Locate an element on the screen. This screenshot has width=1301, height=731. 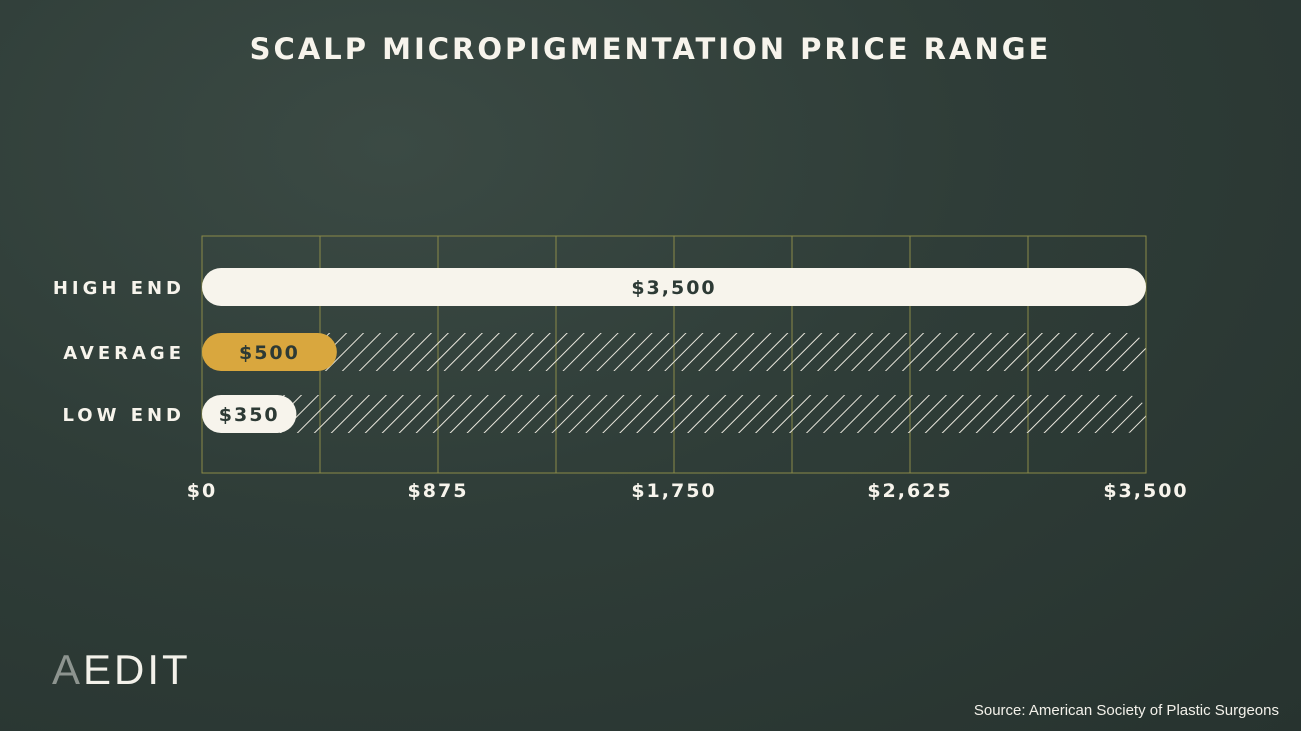
x-tick-label: $875 is located at coordinates (438, 491).